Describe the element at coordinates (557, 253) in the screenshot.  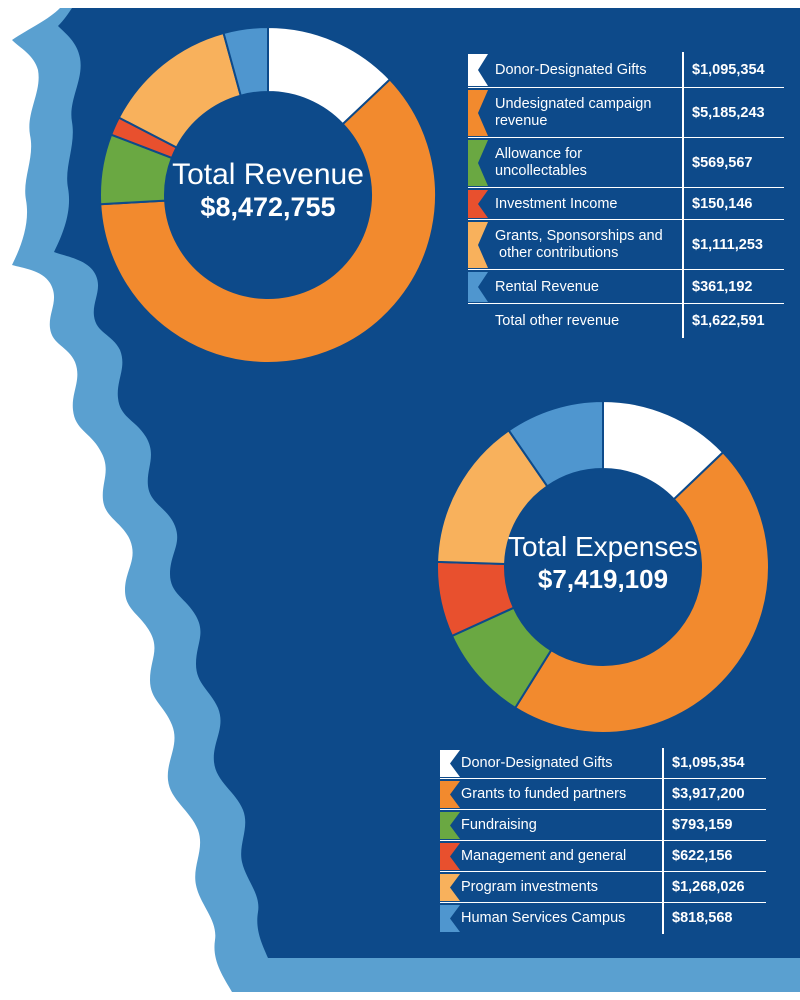
I see `revenue-row-label-line: other contributions` at that location.